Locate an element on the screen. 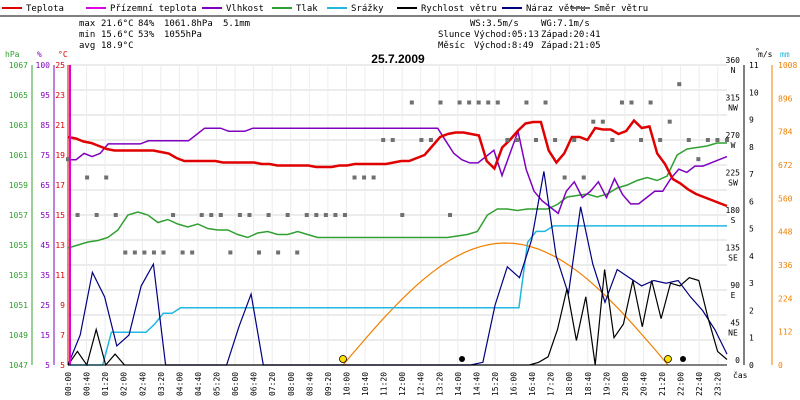  tick-ms-8: 8 is located at coordinates (751, 147).